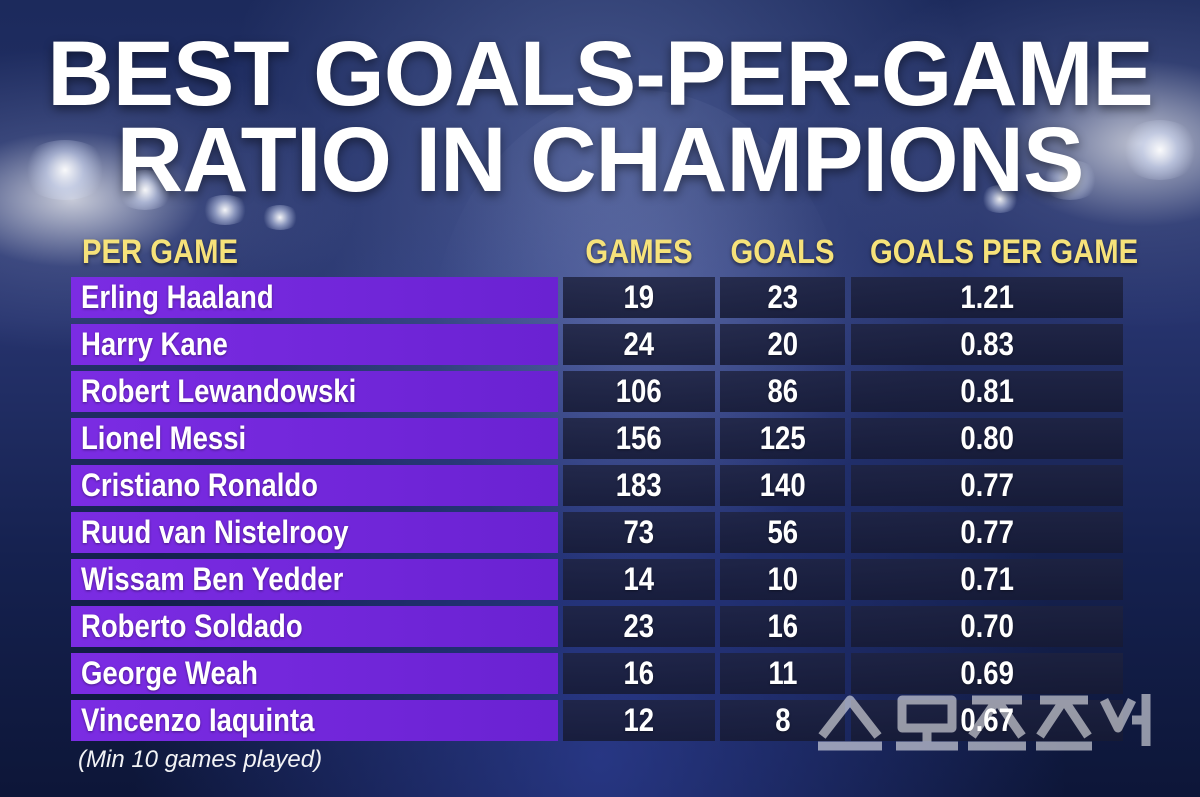 The image size is (1200, 797). I want to click on goals-per-game-cell-text: 0.81, so click(987, 391).